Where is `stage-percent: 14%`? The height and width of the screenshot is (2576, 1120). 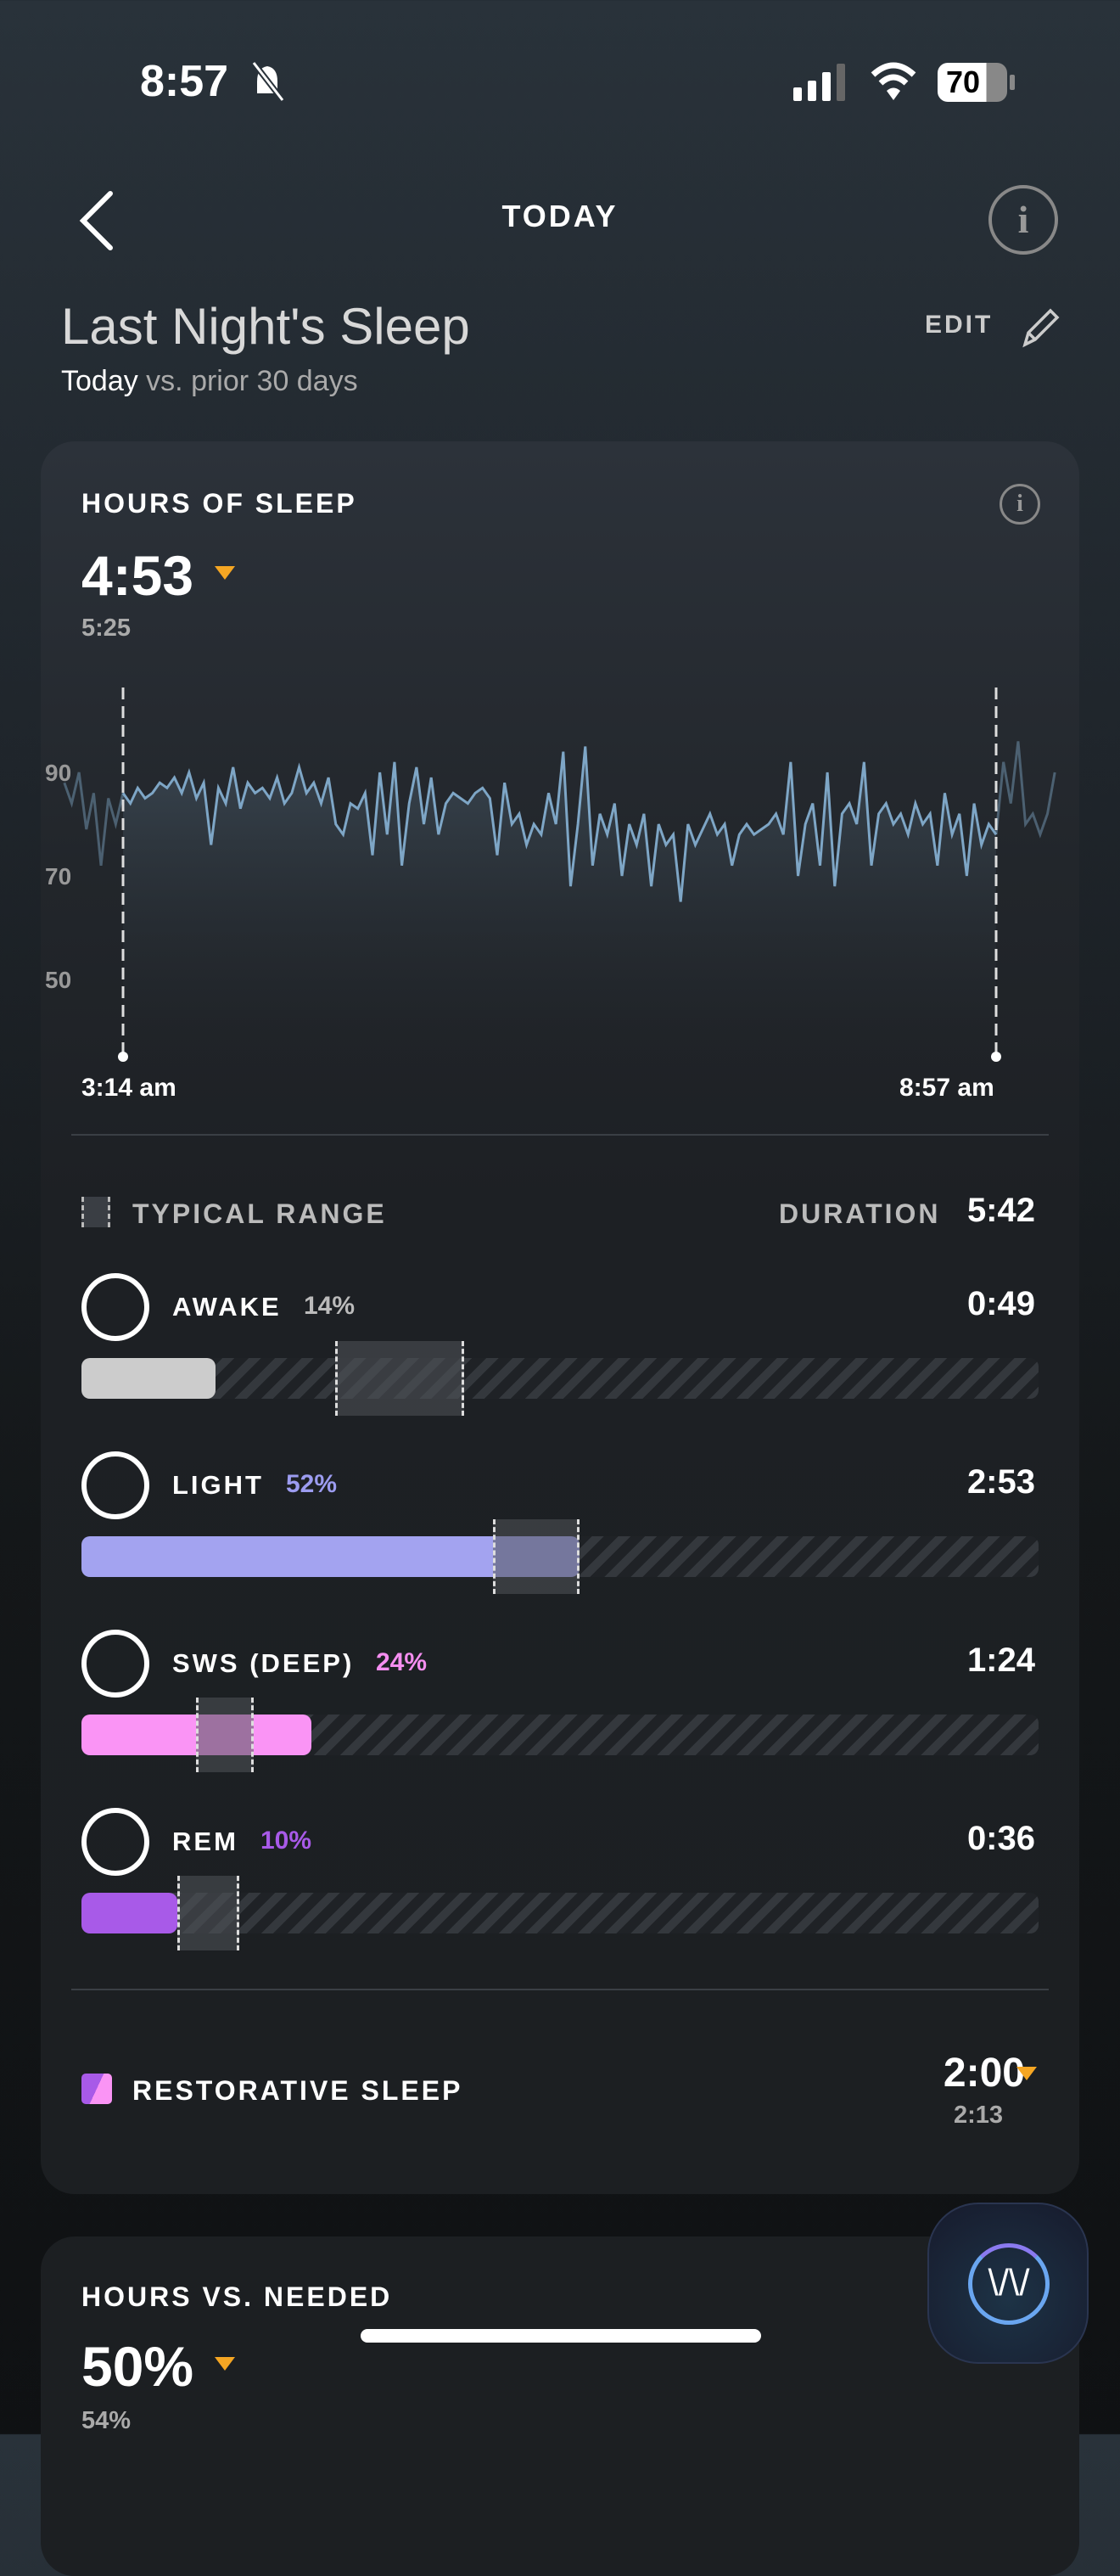
stage-percent: 14% is located at coordinates (330, 1306).